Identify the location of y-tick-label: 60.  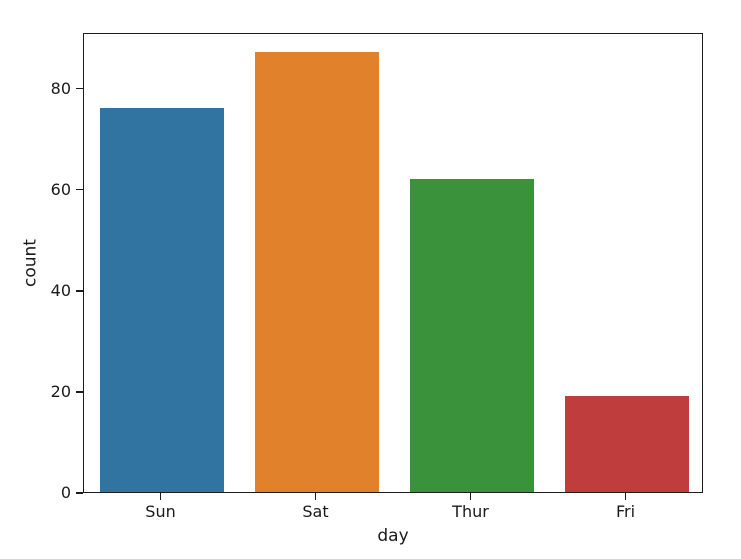
(60, 189).